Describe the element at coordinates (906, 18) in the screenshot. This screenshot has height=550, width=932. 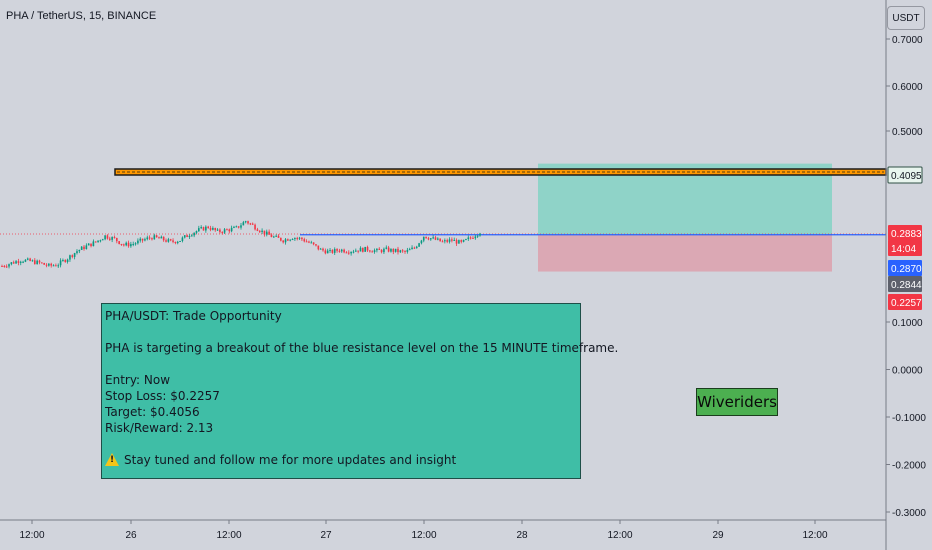
I see `currency-button: USDT` at that location.